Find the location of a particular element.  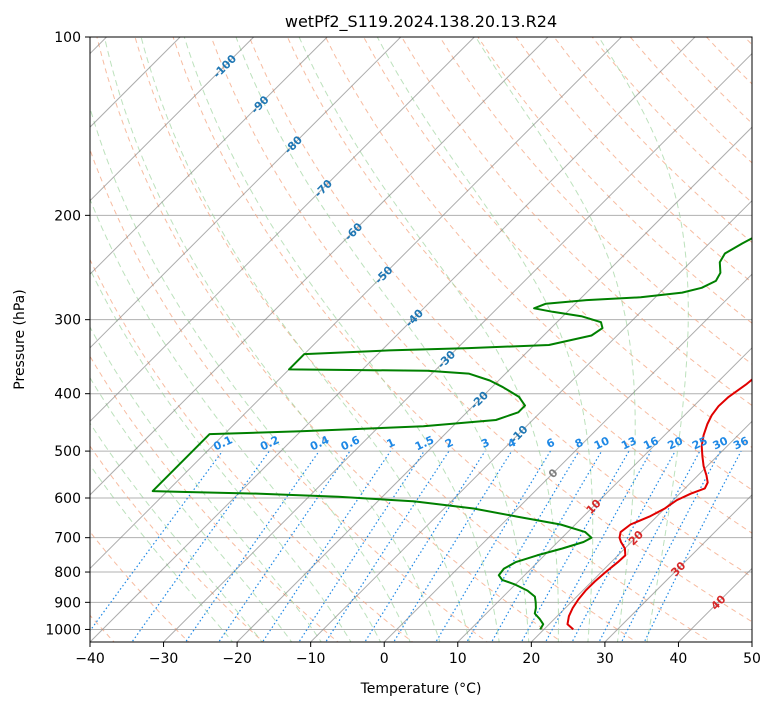

y-tick-label: 900 is located at coordinates (67, 603).